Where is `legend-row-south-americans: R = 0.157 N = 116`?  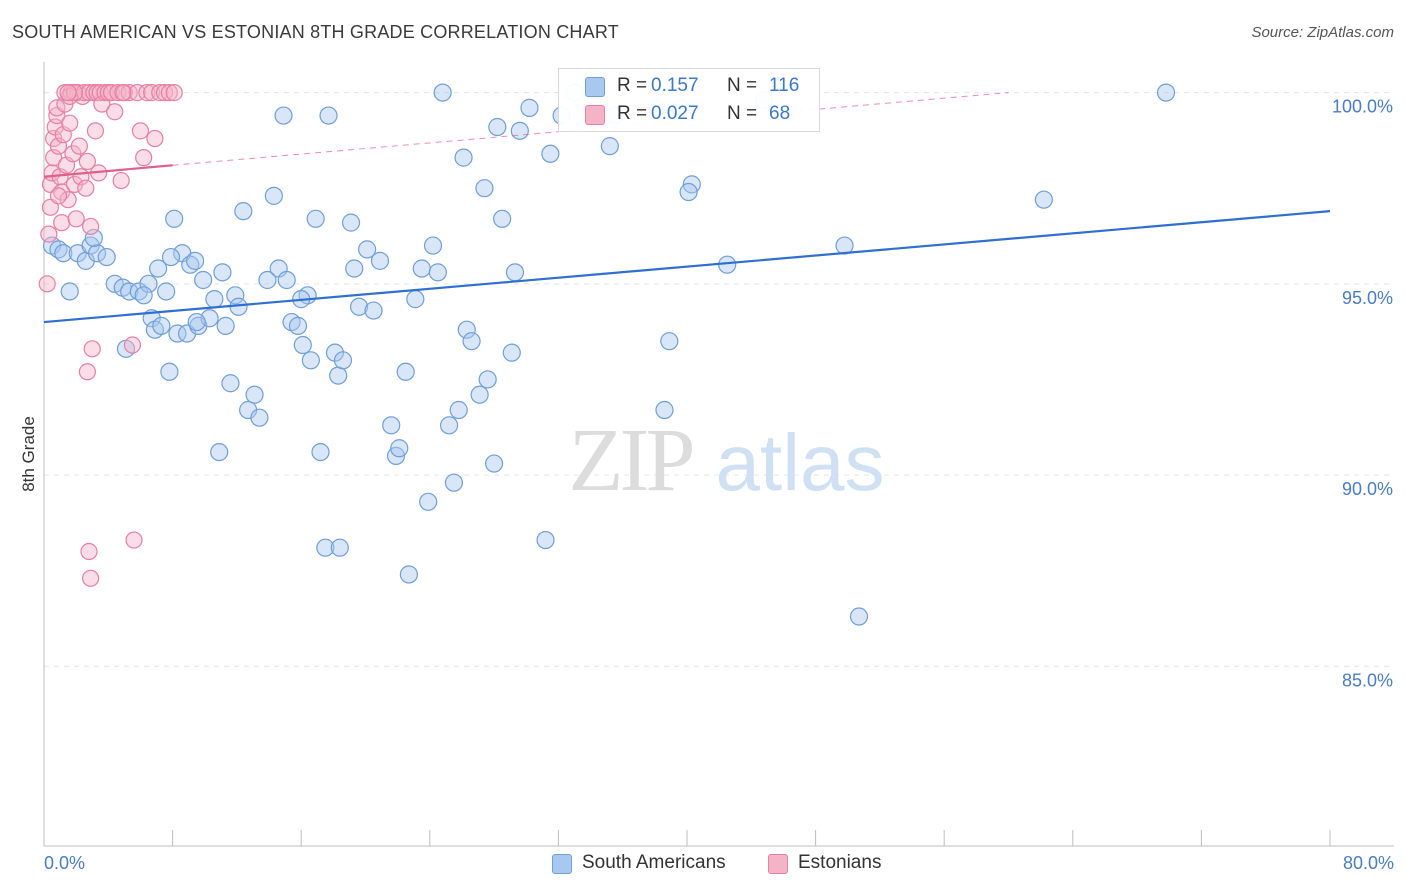 legend-row-south-americans: R = 0.157 N = 116 is located at coordinates (689, 86).